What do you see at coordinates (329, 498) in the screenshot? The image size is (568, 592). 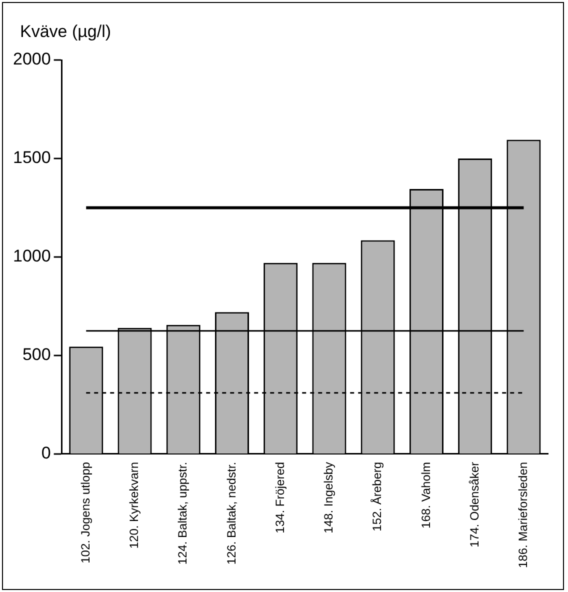 I see `x-tick-label: 148. Ingelsby` at bounding box center [329, 498].